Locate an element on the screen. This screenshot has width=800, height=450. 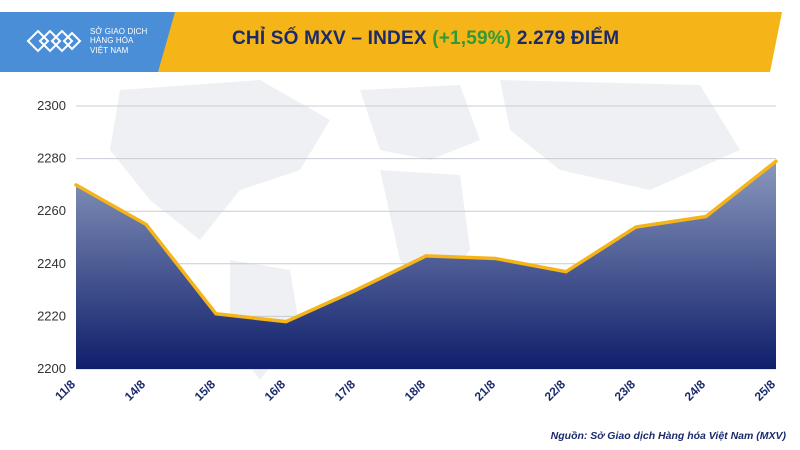
x-tick-label: 25/8 is located at coordinates (765, 390).